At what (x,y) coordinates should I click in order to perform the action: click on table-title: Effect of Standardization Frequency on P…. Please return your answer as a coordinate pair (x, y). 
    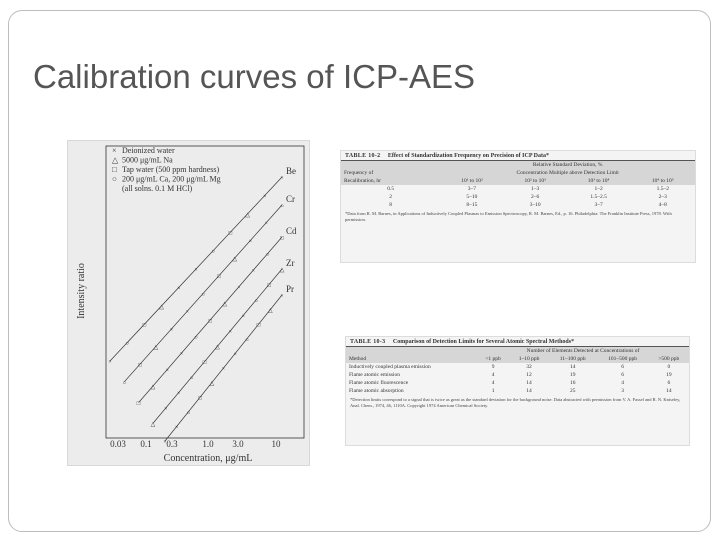
    Looking at the image, I should click on (468, 156).